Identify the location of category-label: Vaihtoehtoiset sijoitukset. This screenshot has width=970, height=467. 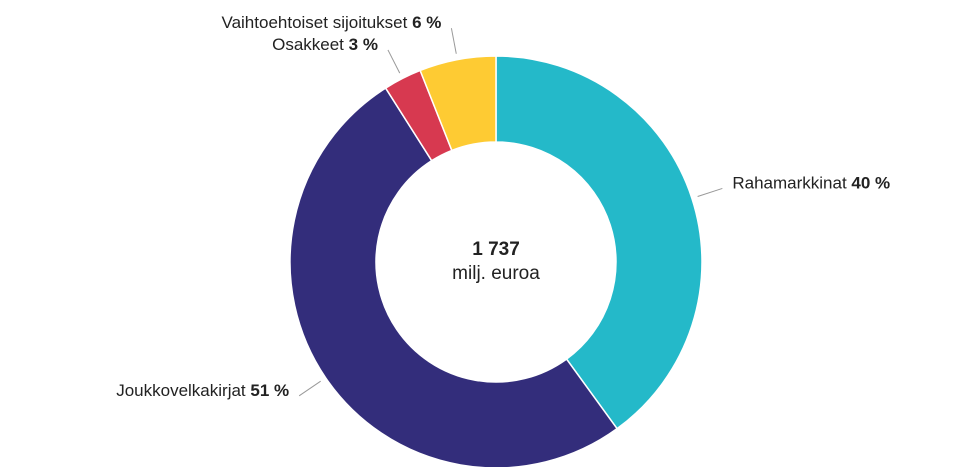
(315, 23).